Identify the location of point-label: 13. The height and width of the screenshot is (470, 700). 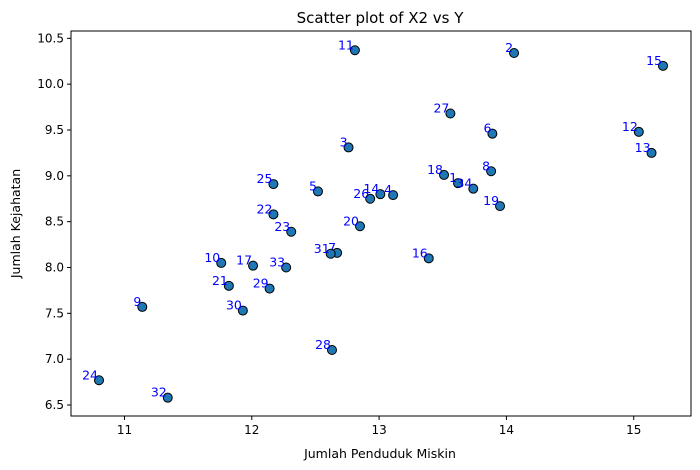
(643, 147).